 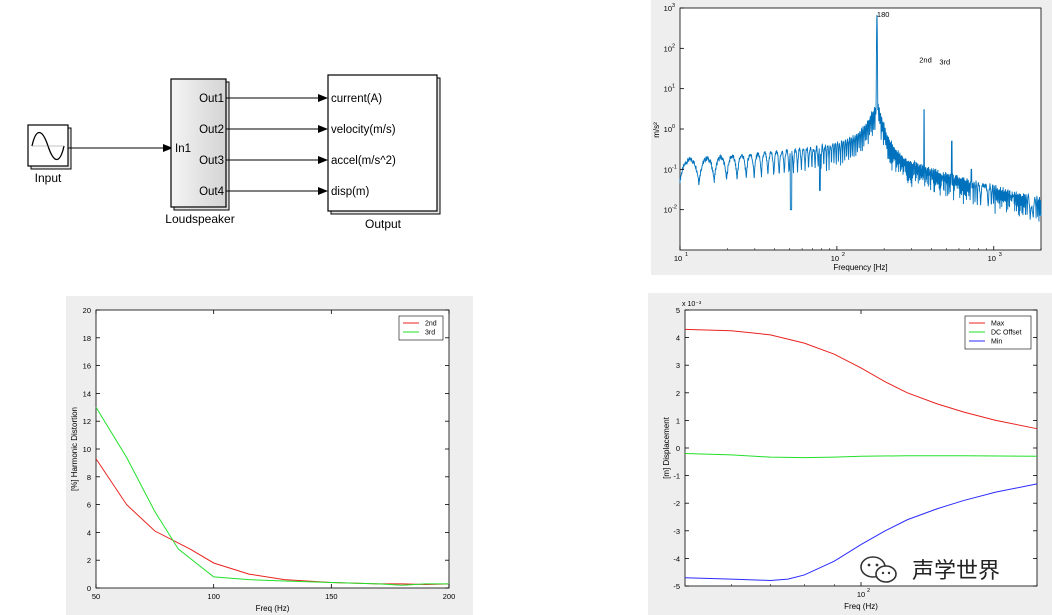 I want to click on x-tick-label: 50, so click(x=96, y=596).